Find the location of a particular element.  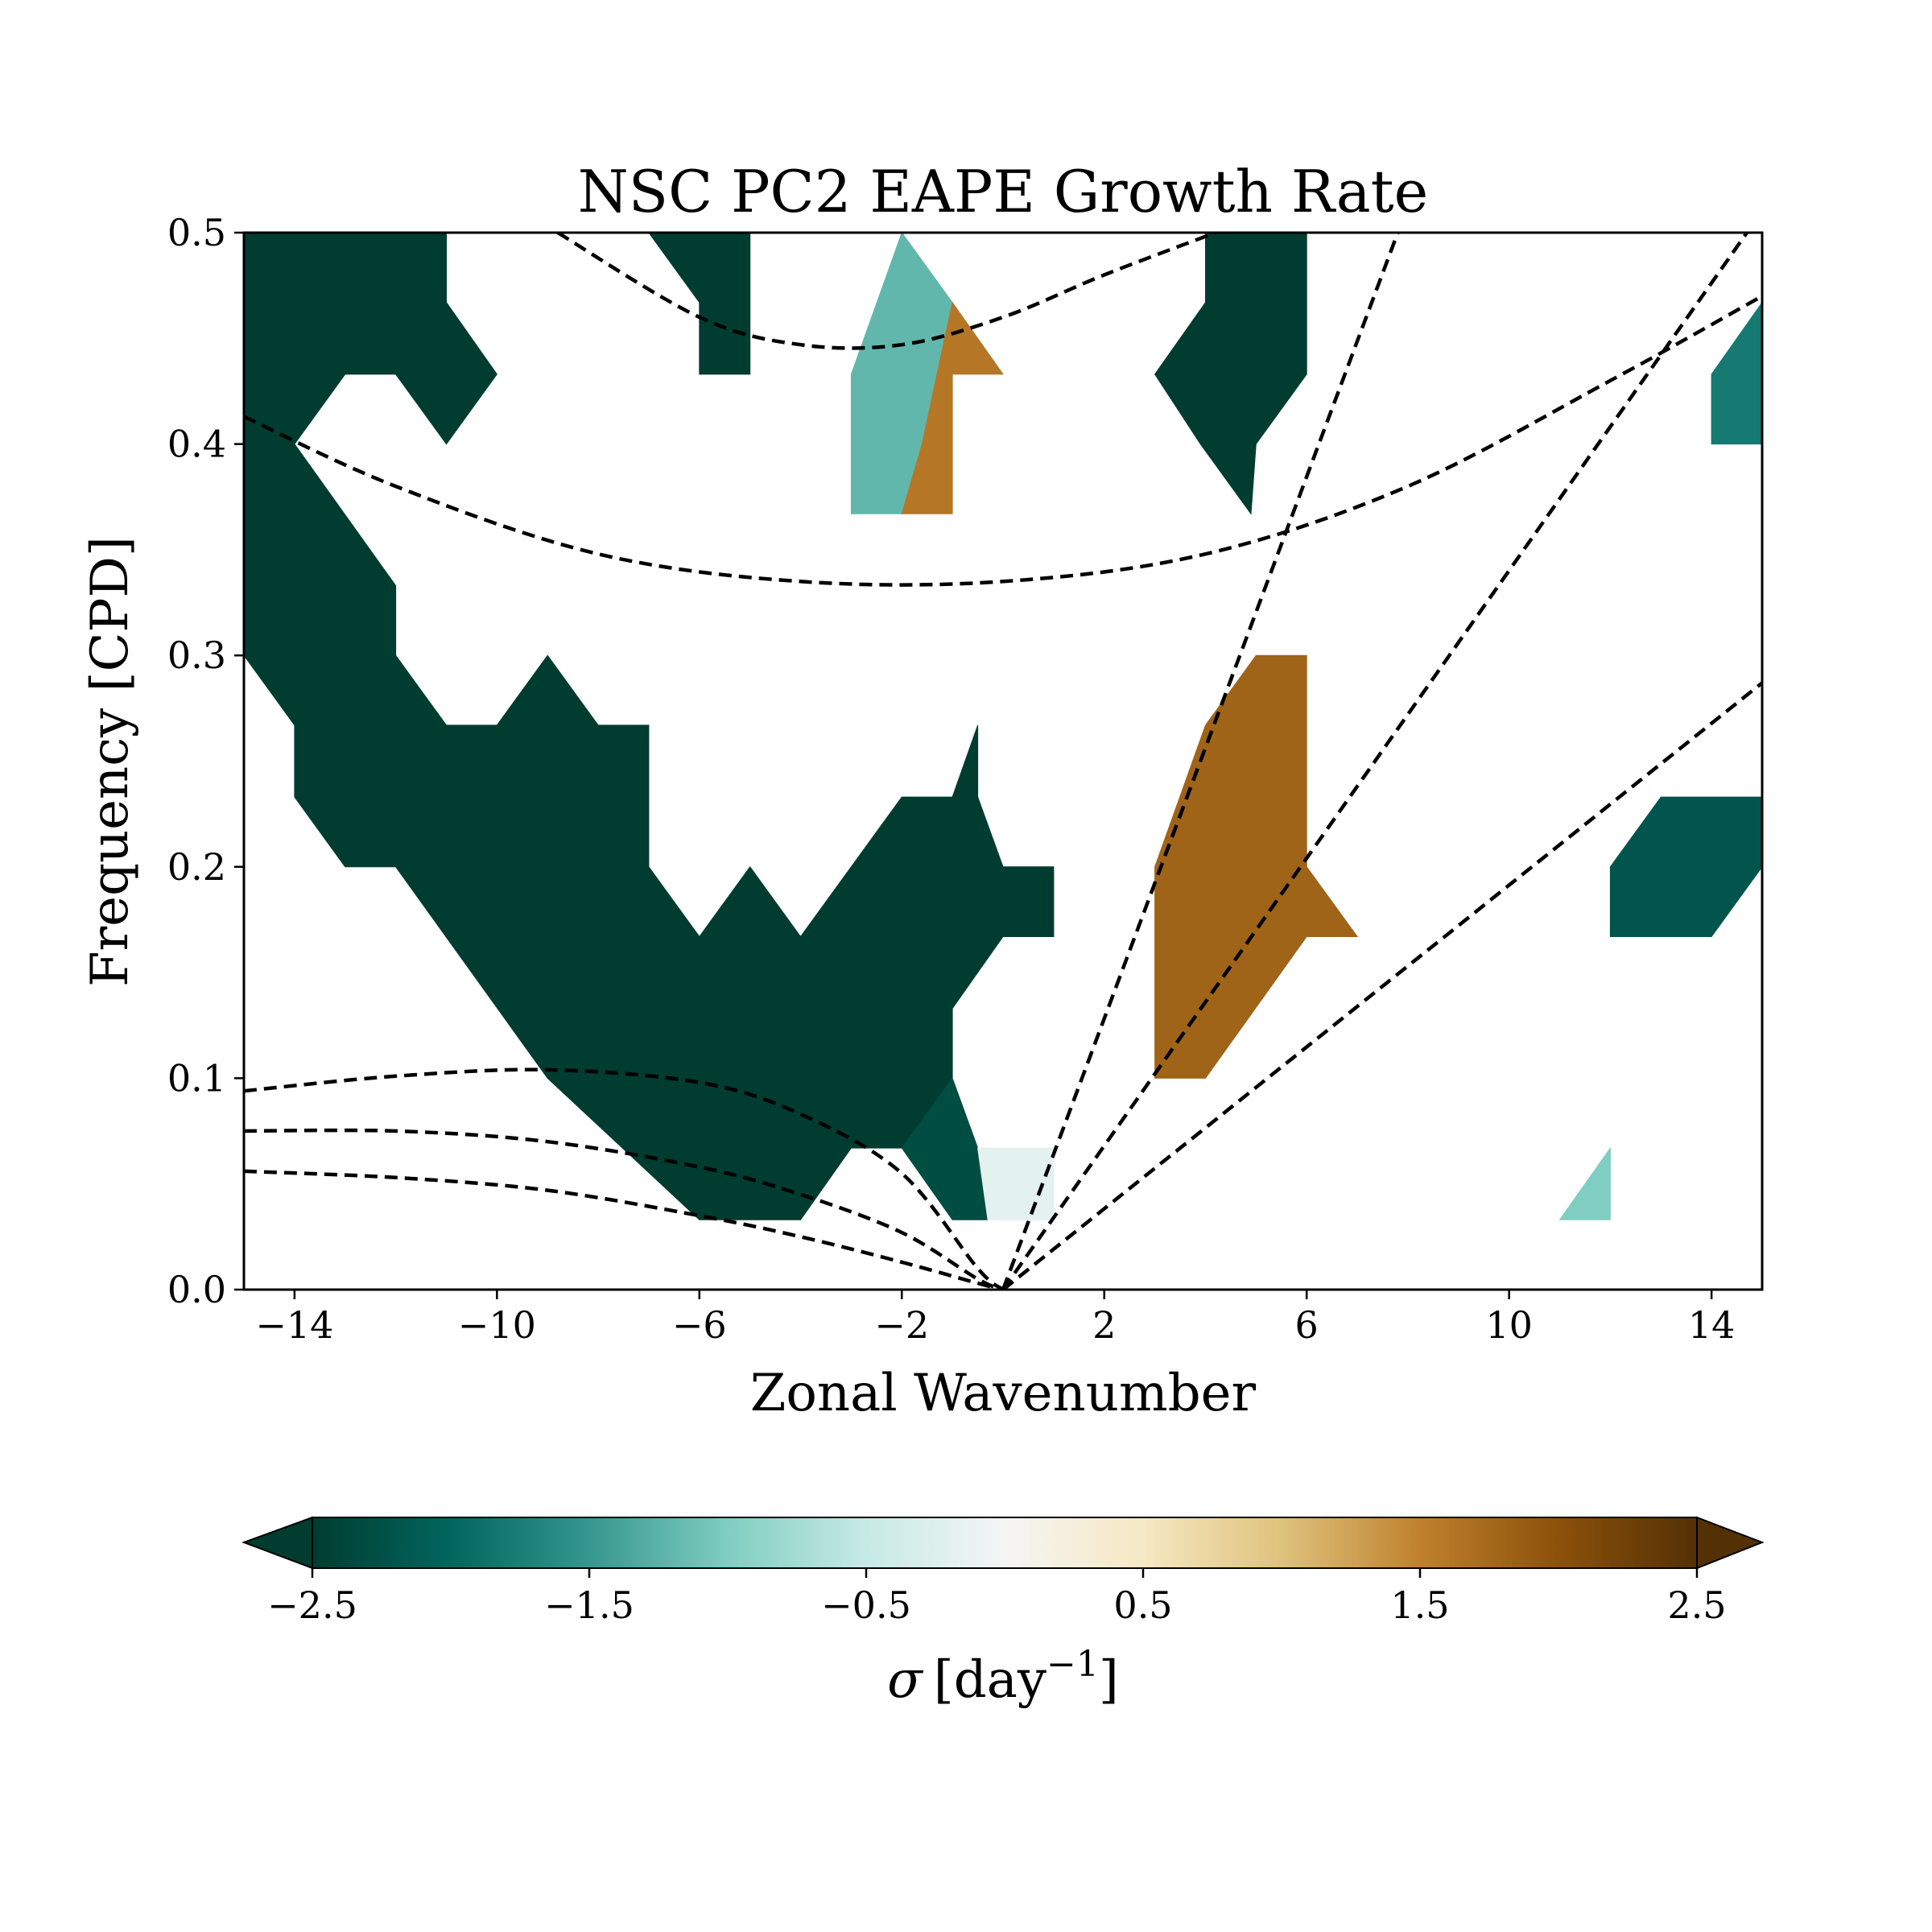

x-tick-label: 10 is located at coordinates (1509, 1325).